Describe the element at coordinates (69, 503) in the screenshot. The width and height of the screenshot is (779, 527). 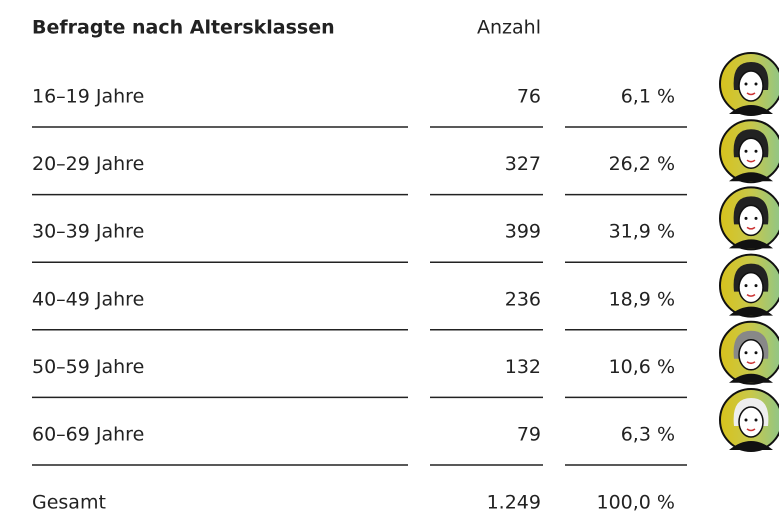
I see `cell-label: Gesamt` at that location.